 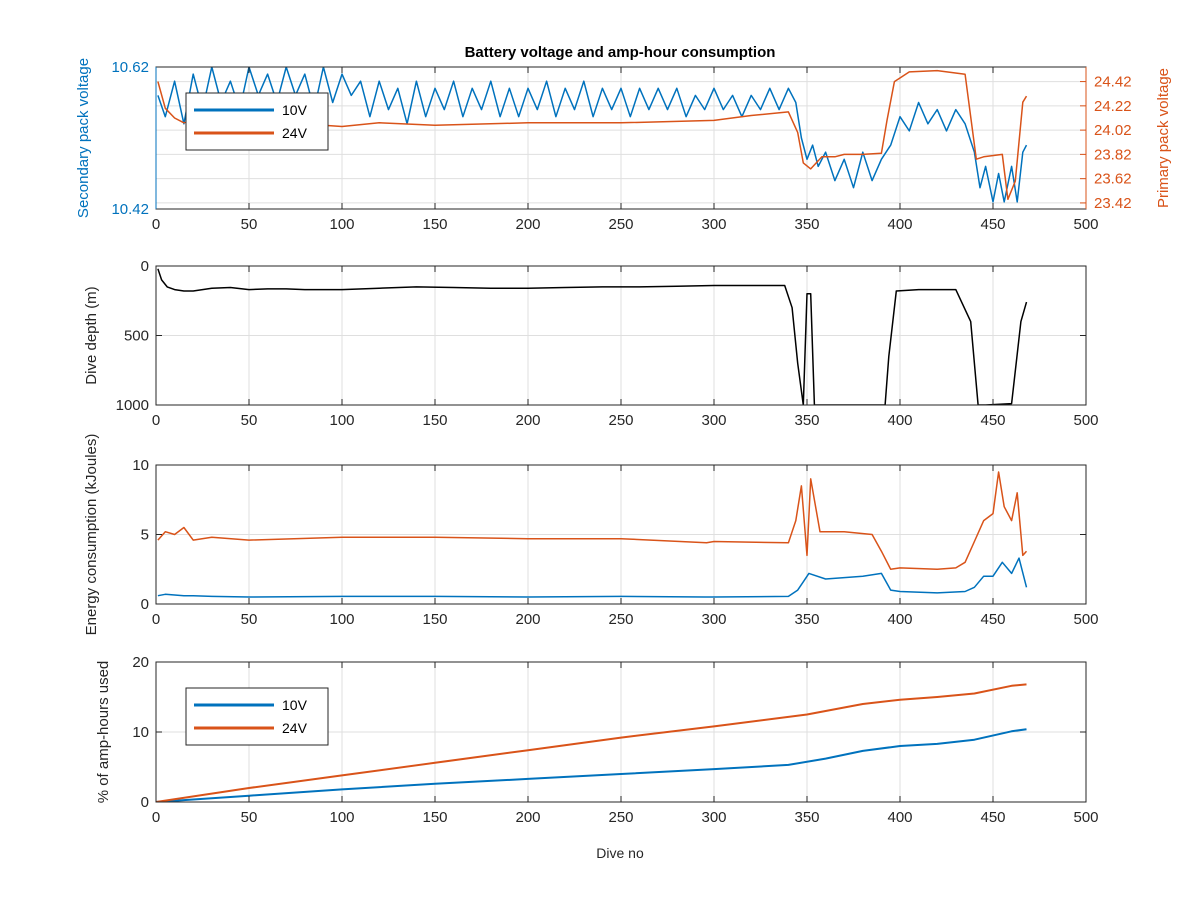 What do you see at coordinates (1113, 82) in the screenshot?
I see `y-tick-label-right: 24.42` at bounding box center [1113, 82].